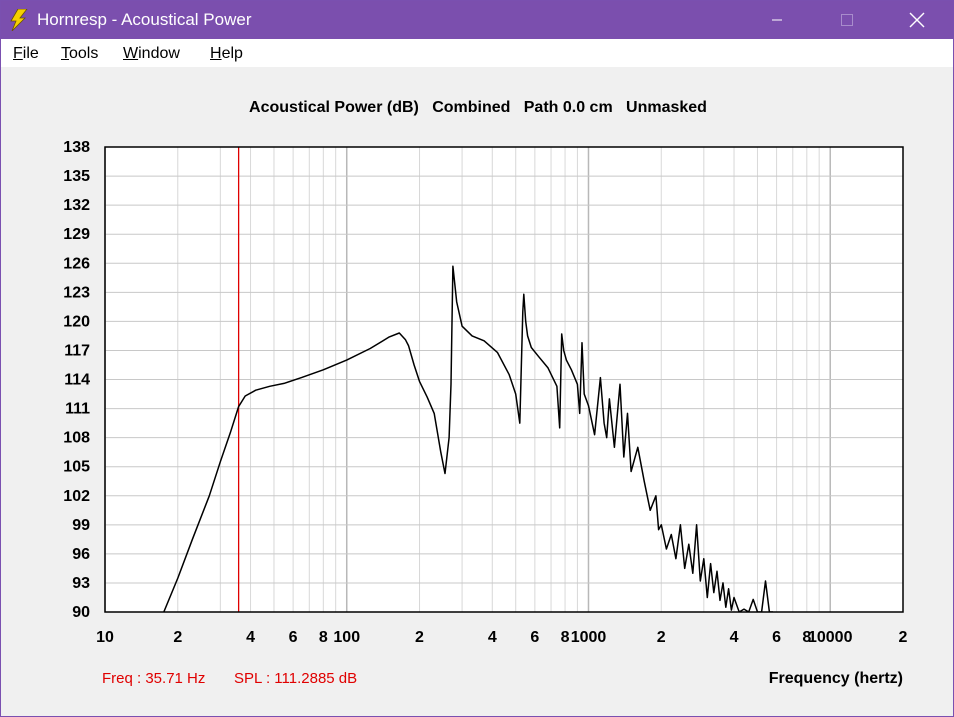 This screenshot has width=954, height=717. What do you see at coordinates (346, 637) in the screenshot?
I see `x-tick-label: 100` at bounding box center [346, 637].